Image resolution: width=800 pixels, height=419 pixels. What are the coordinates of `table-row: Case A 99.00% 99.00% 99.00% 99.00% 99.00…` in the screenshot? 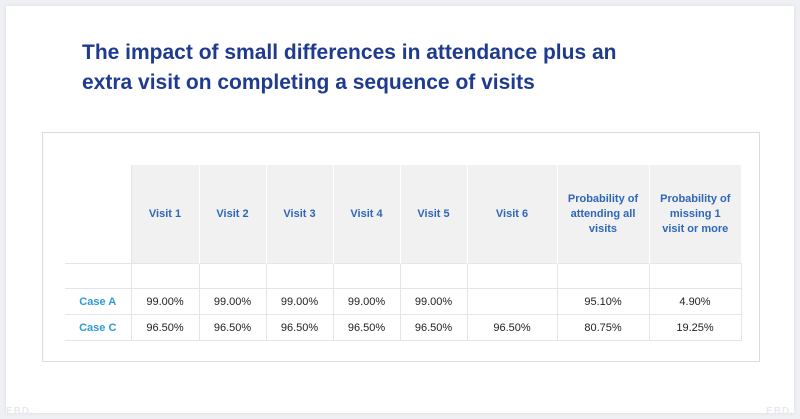 It's located at (403, 301).